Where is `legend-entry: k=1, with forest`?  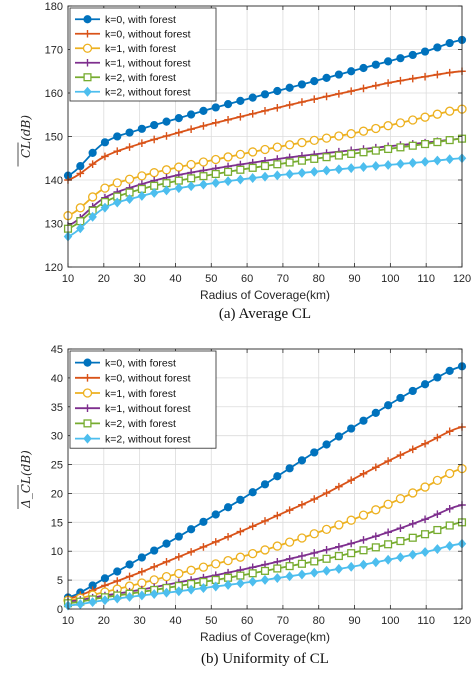 legend-entry: k=1, with forest is located at coordinates (125, 49).